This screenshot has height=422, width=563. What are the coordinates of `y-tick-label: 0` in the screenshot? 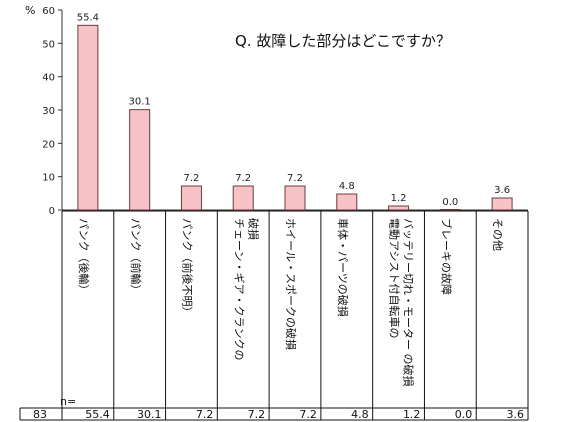 It's located at (52, 211).